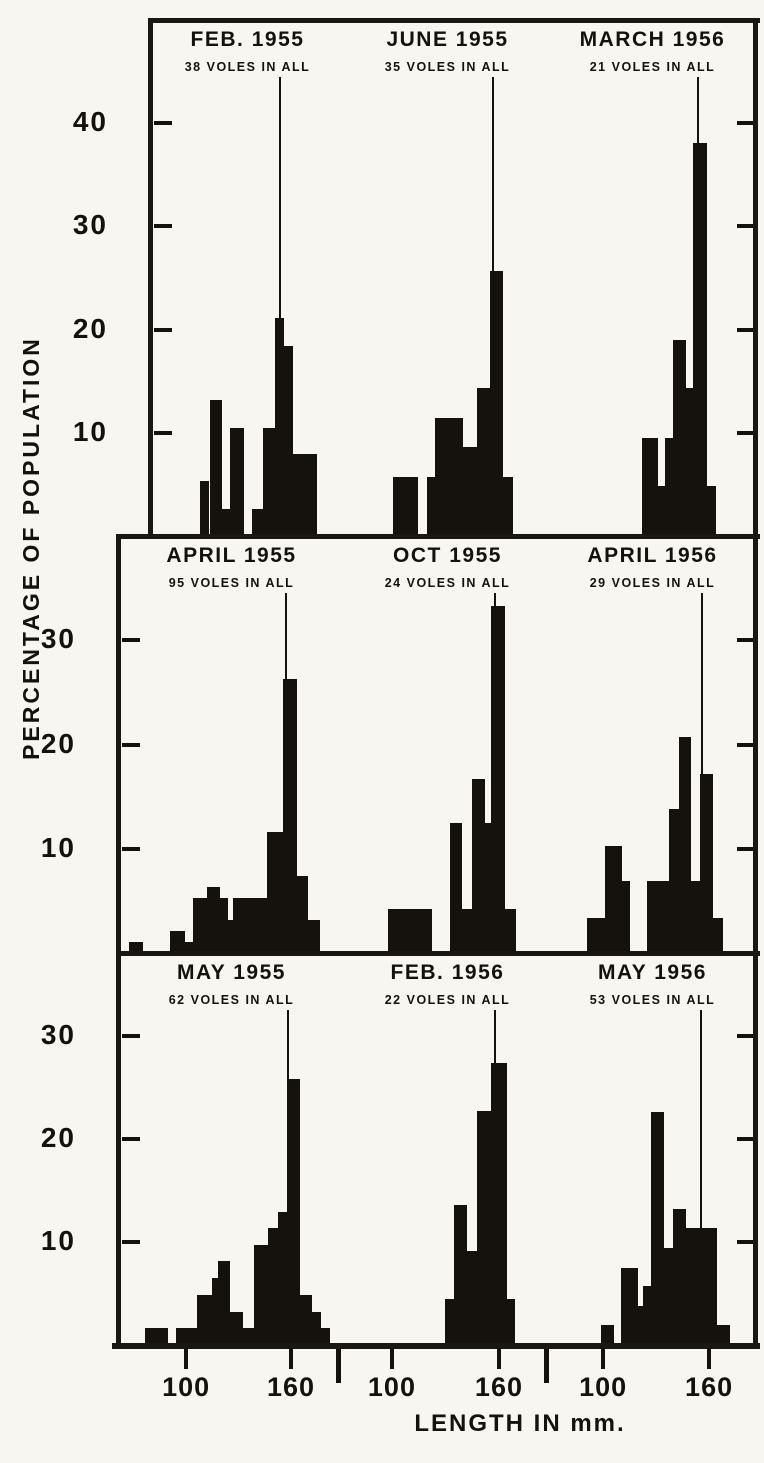 The image size is (764, 1463). What do you see at coordinates (652, 67) in the screenshot?
I see `panel-subtitle-march-1956: 21 VOLES IN ALL` at bounding box center [652, 67].